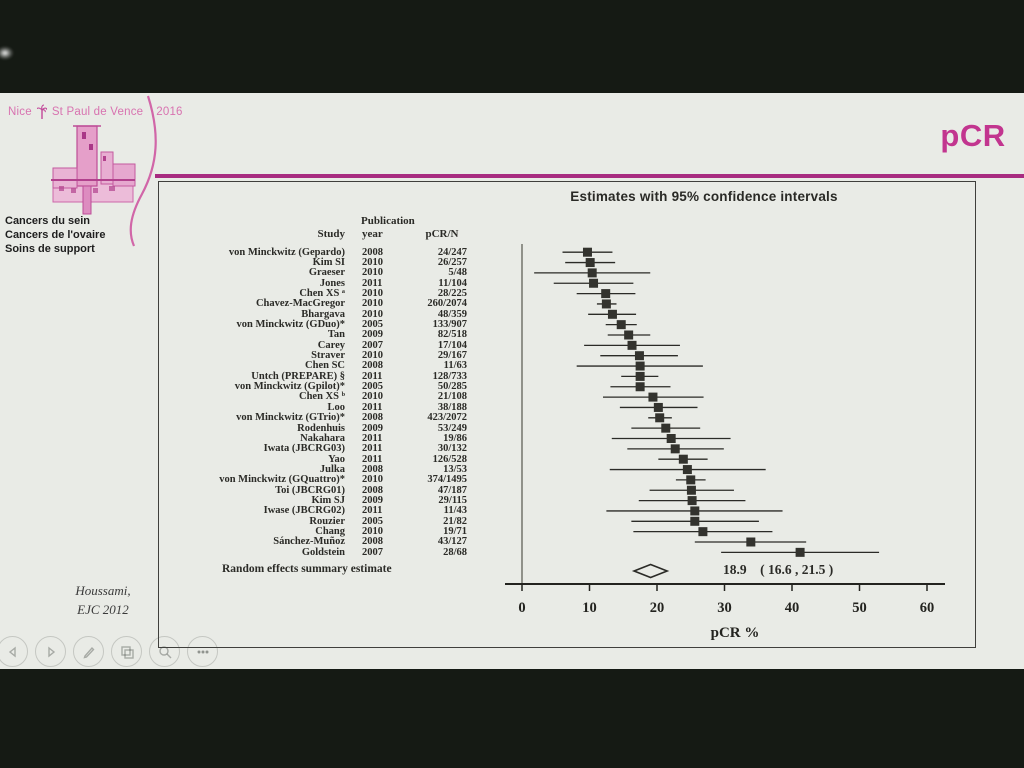 Image resolution: width=1024 pixels, height=768 pixels. What do you see at coordinates (323, 552) in the screenshot?
I see `study-name: Goldstein` at bounding box center [323, 552].